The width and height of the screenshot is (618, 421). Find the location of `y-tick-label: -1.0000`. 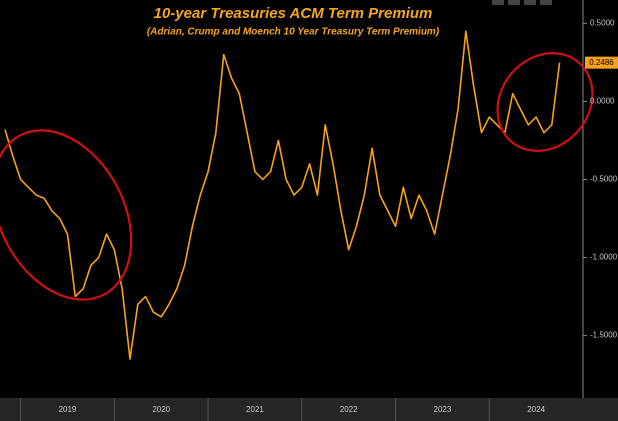

y-tick-label: -1.0000 is located at coordinates (604, 257).